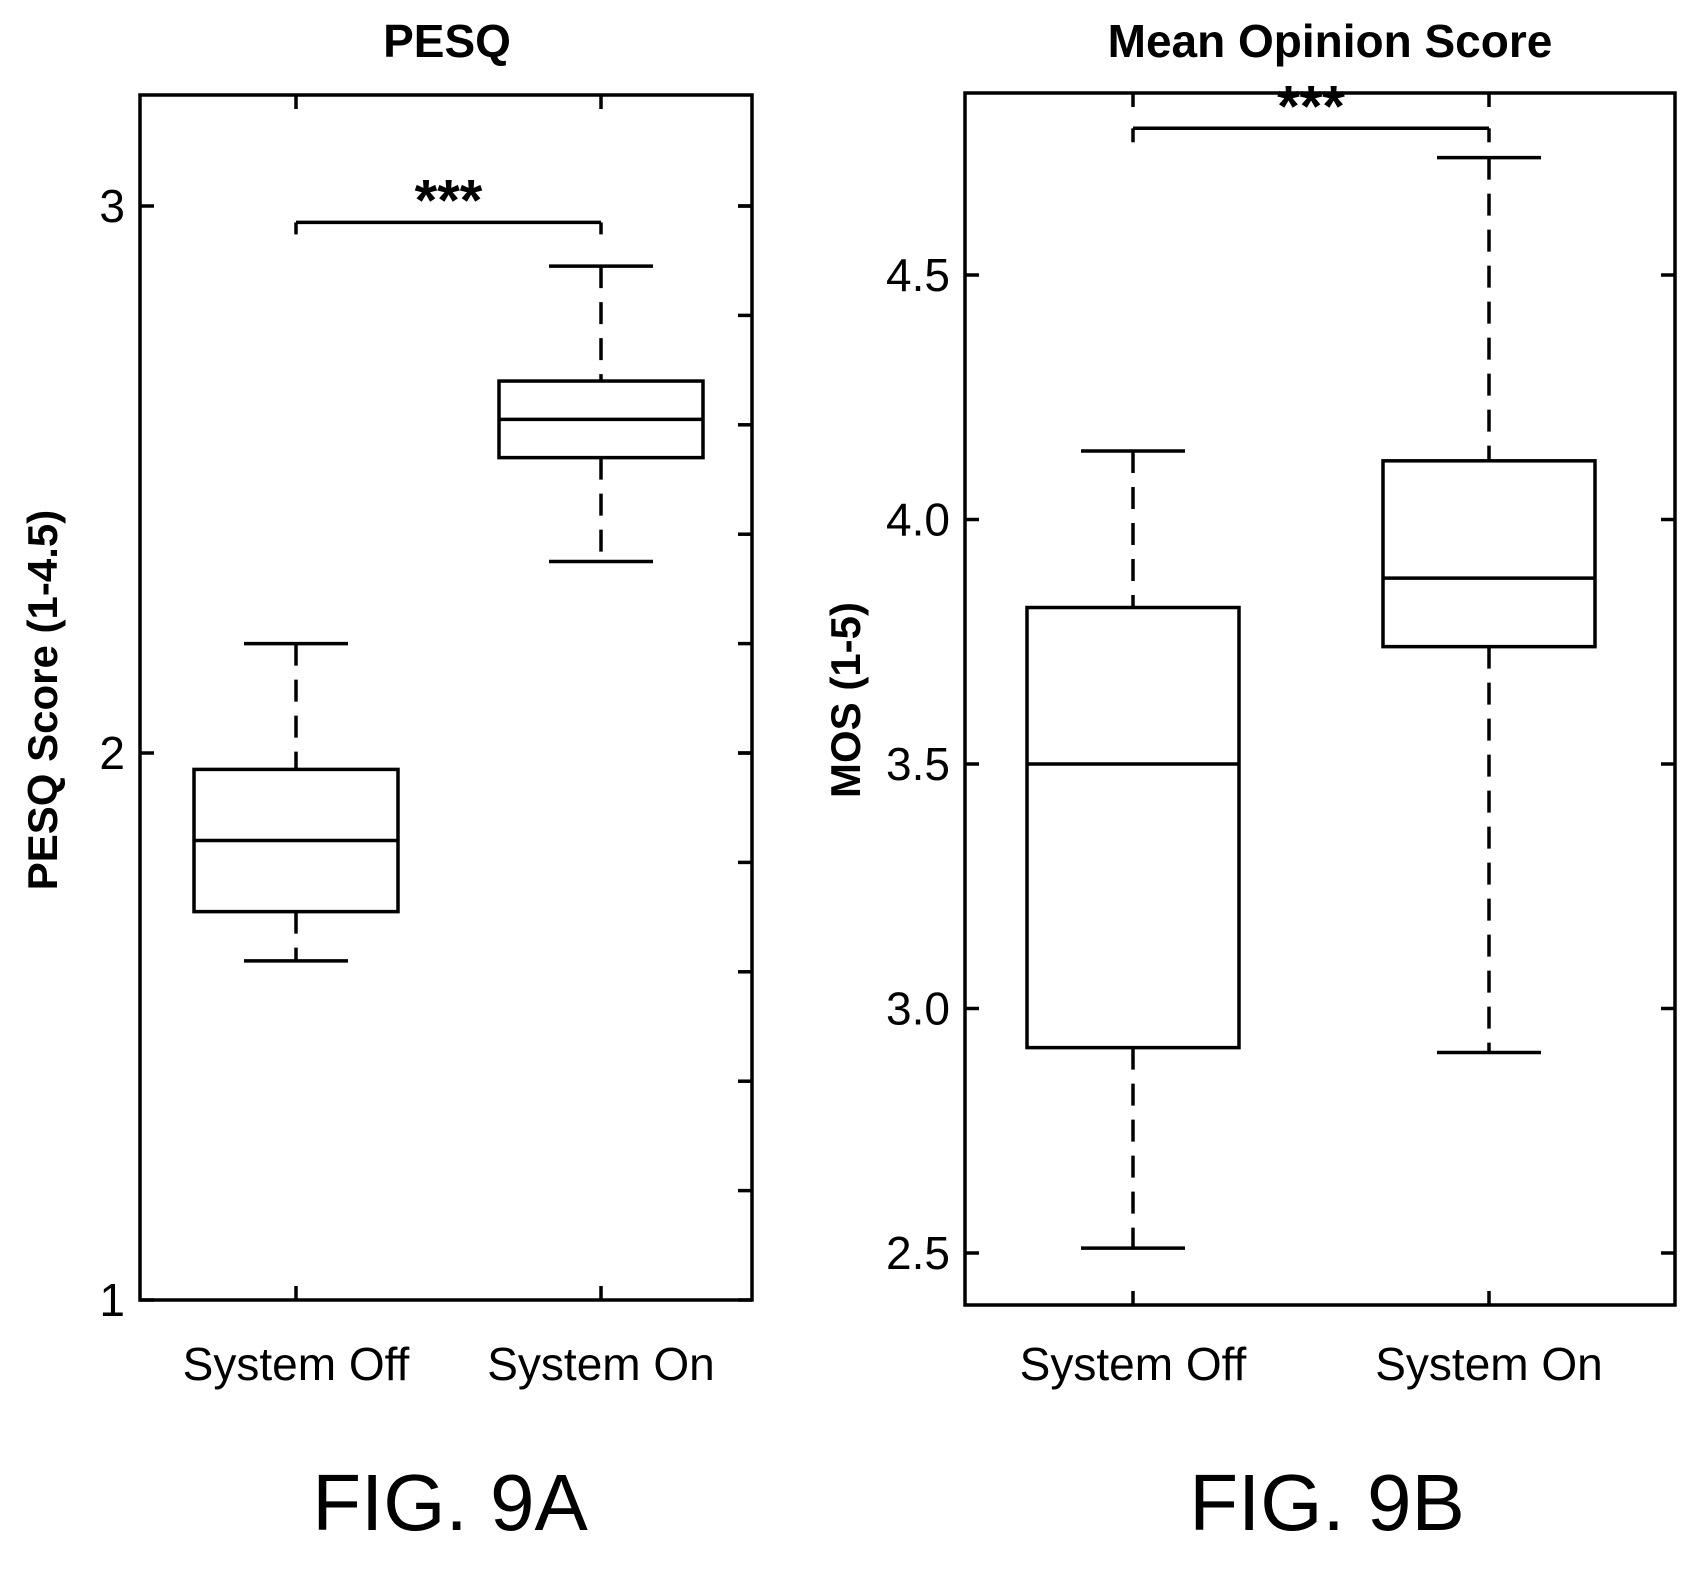  I want to click on y-tick-label: 2, so click(112, 753).